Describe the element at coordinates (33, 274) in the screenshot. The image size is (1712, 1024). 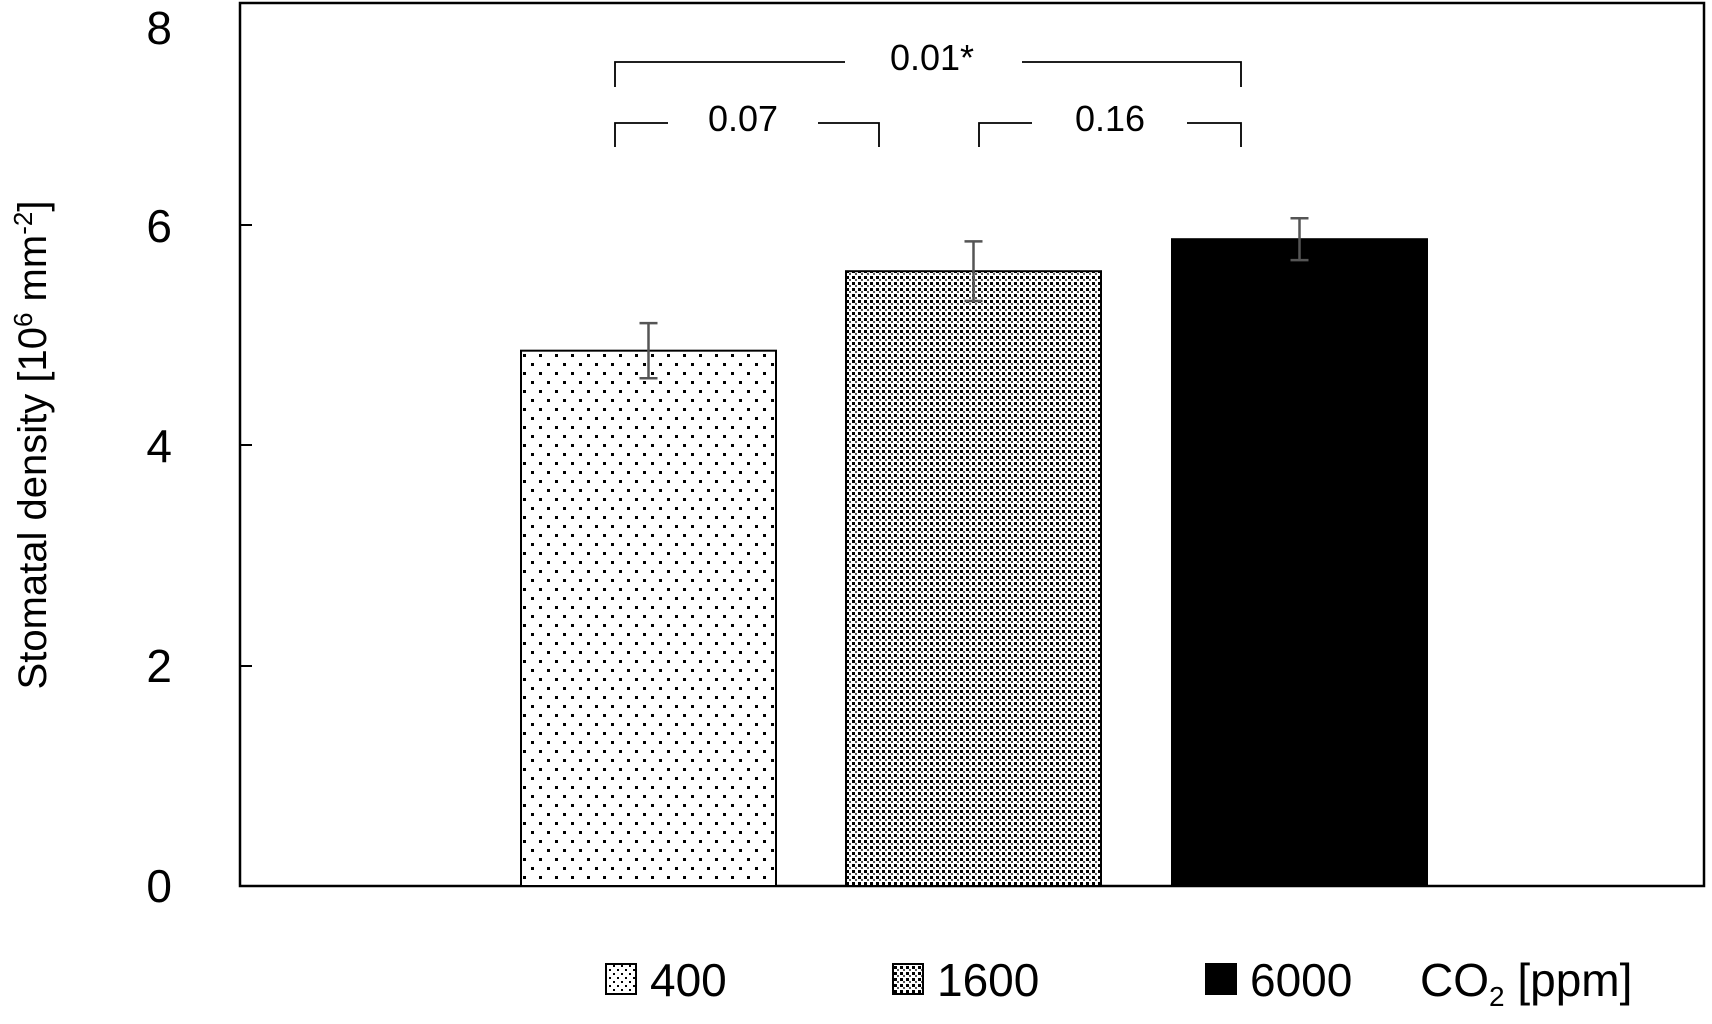
I see `y-axis-title-mid: mm` at that location.